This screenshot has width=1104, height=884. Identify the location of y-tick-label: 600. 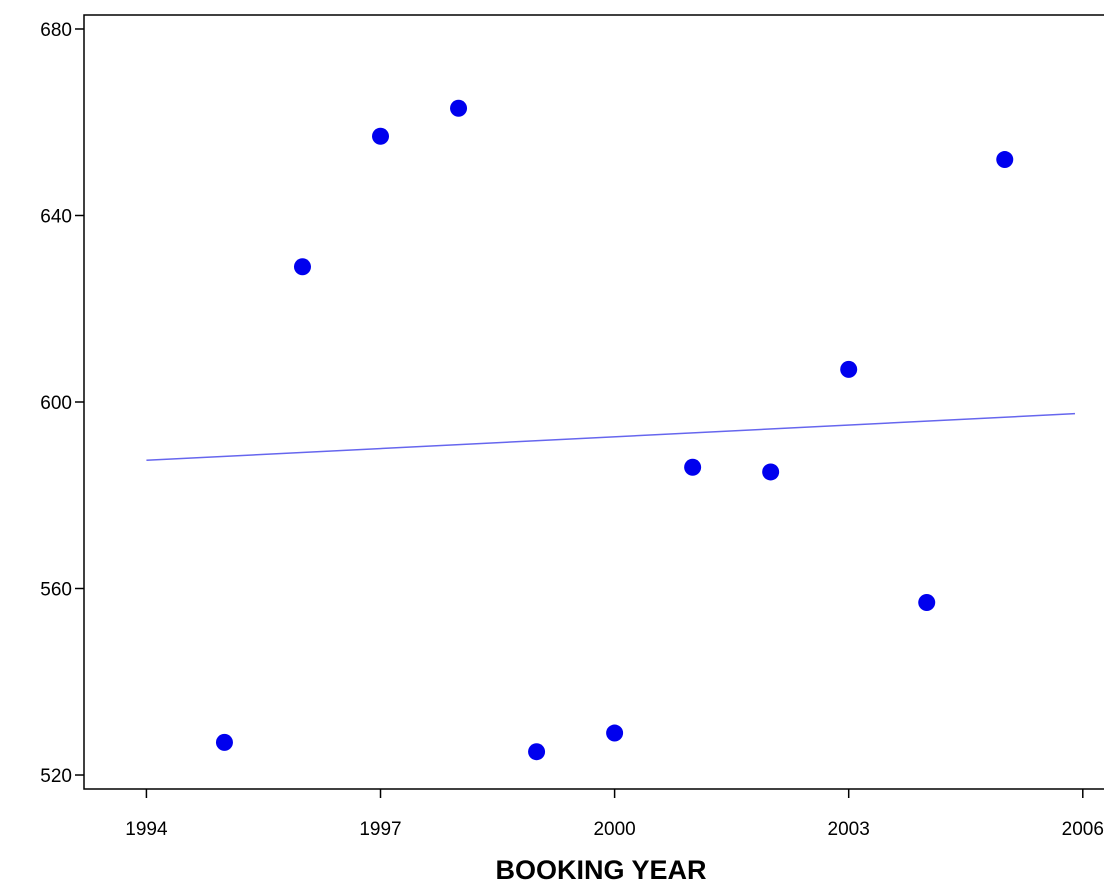
(56, 403).